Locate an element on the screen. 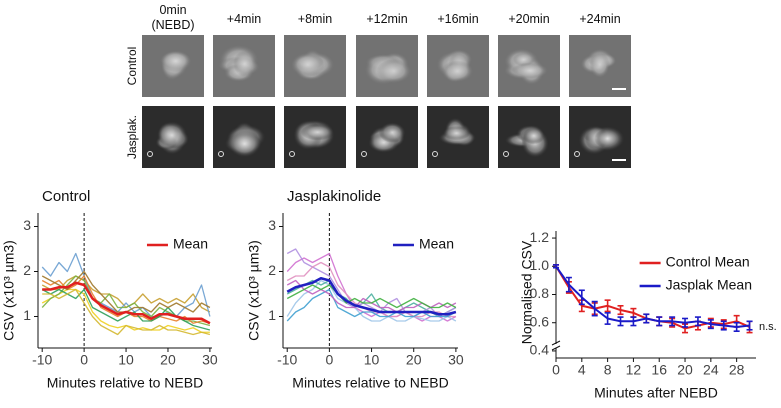 This screenshot has height=408, width=781. x-tick-label: 8 is located at coordinates (608, 370).